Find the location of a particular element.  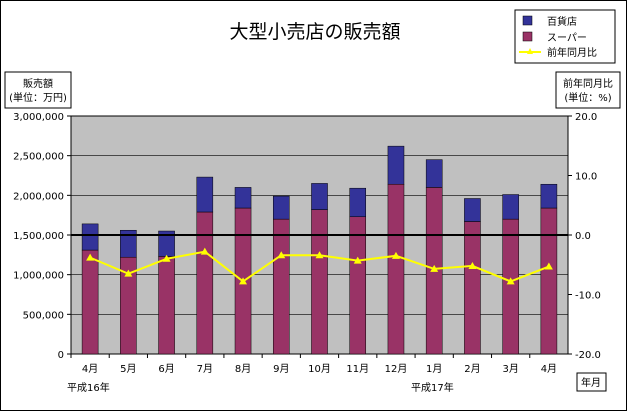

x-axis-tick-label: 10月 is located at coordinates (319, 369).